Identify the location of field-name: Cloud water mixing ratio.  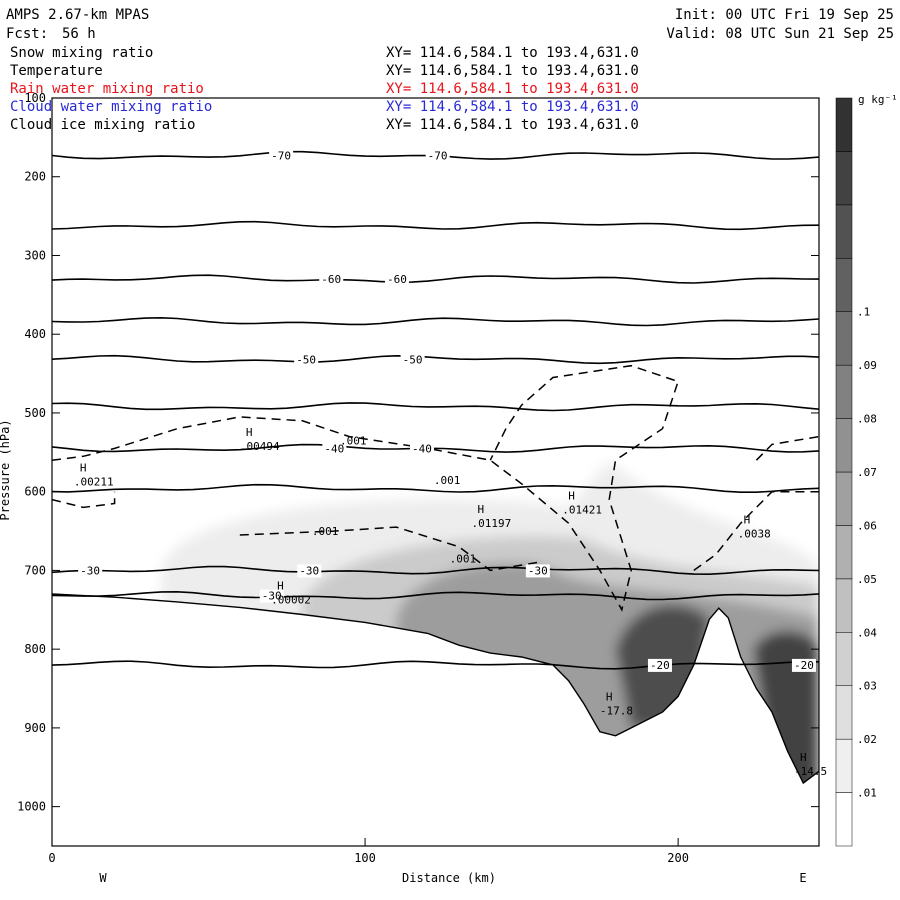
(111, 107).